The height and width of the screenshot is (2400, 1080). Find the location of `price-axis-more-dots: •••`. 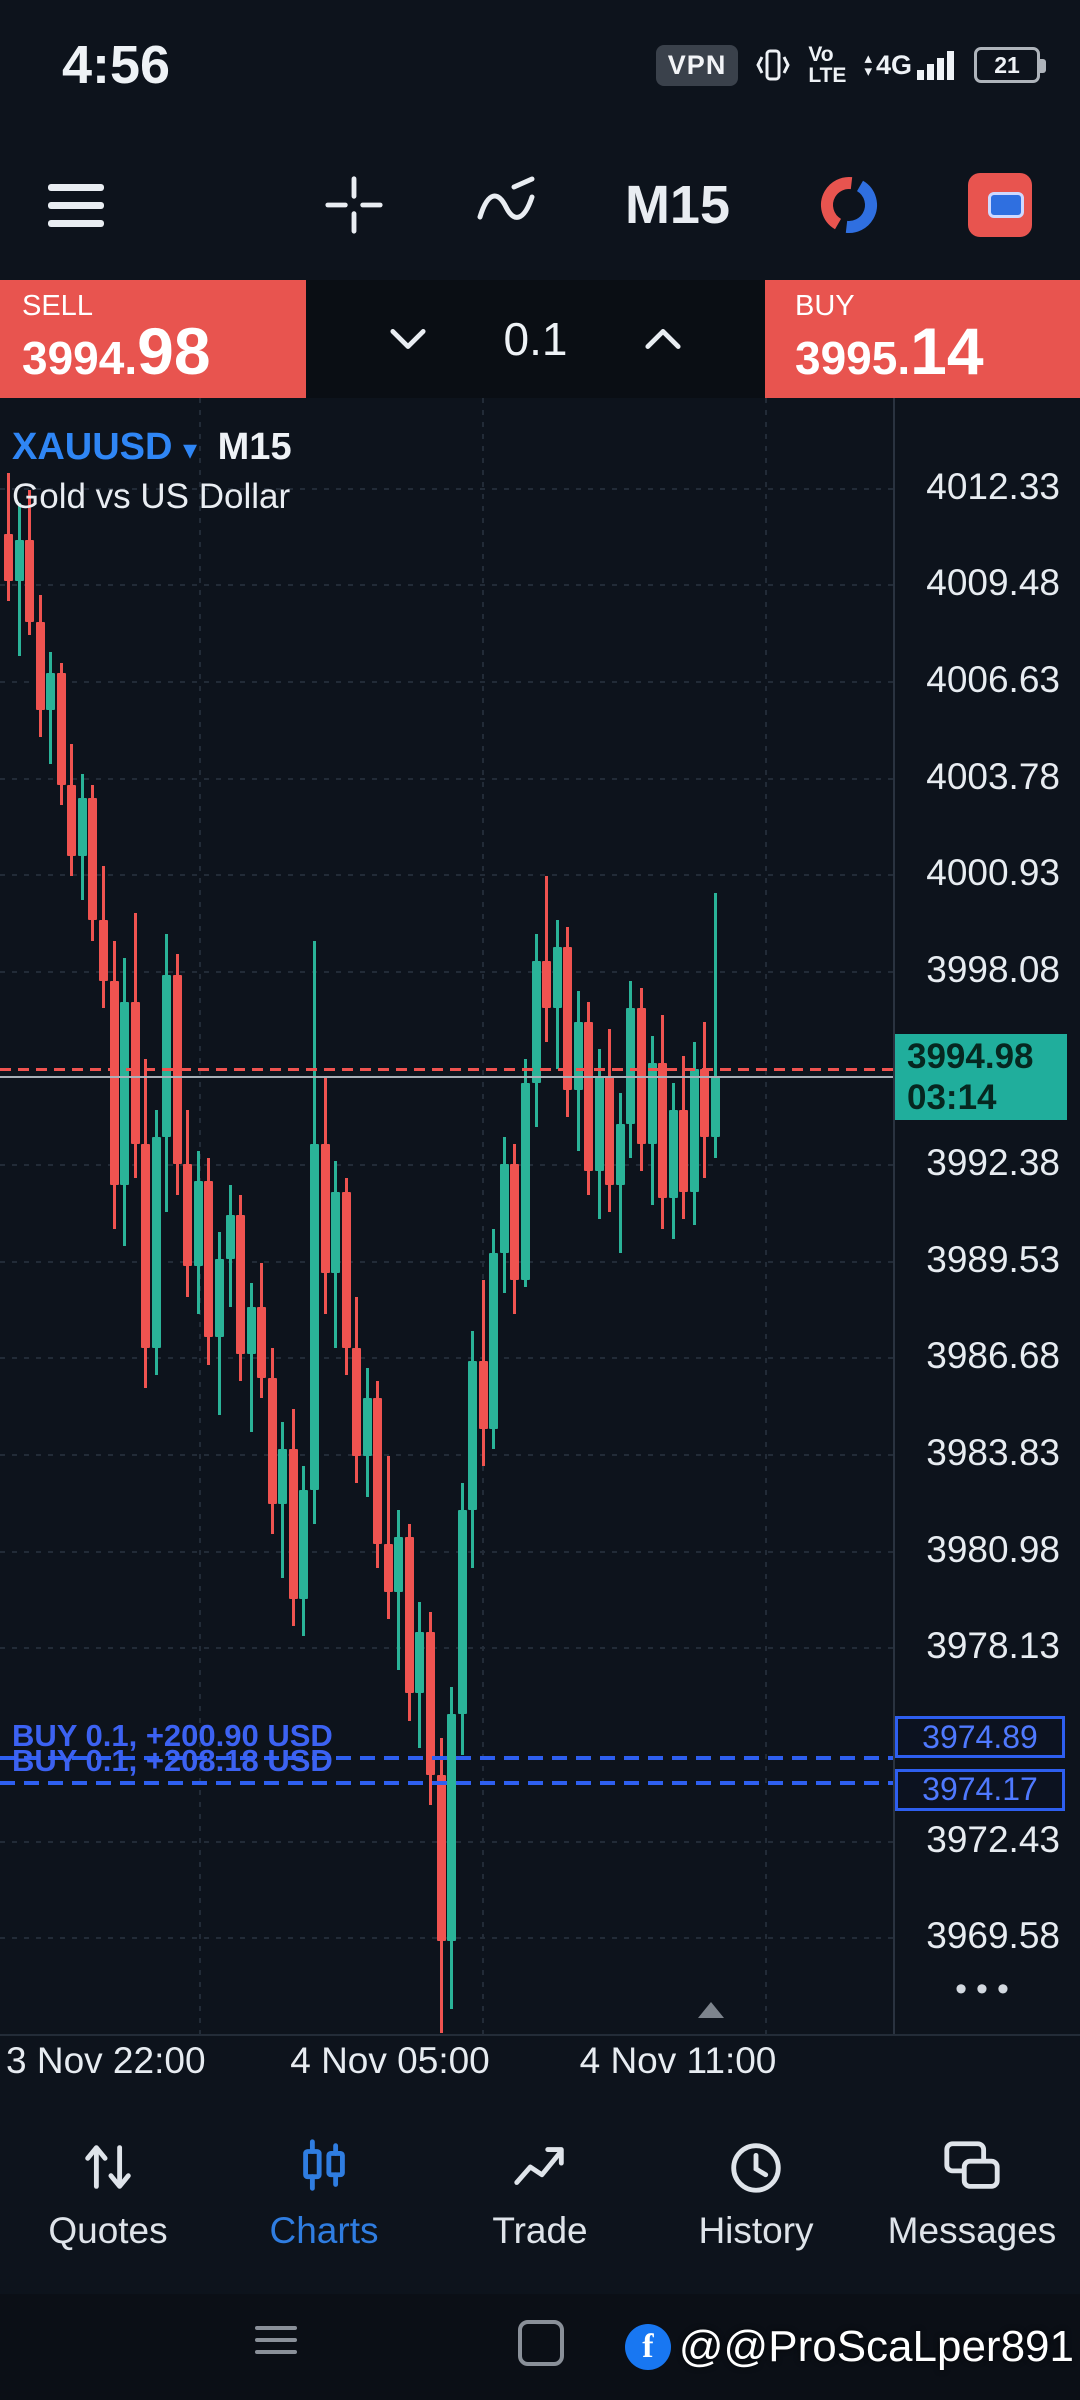

price-axis-more-dots: ••• is located at coordinates (986, 1989).